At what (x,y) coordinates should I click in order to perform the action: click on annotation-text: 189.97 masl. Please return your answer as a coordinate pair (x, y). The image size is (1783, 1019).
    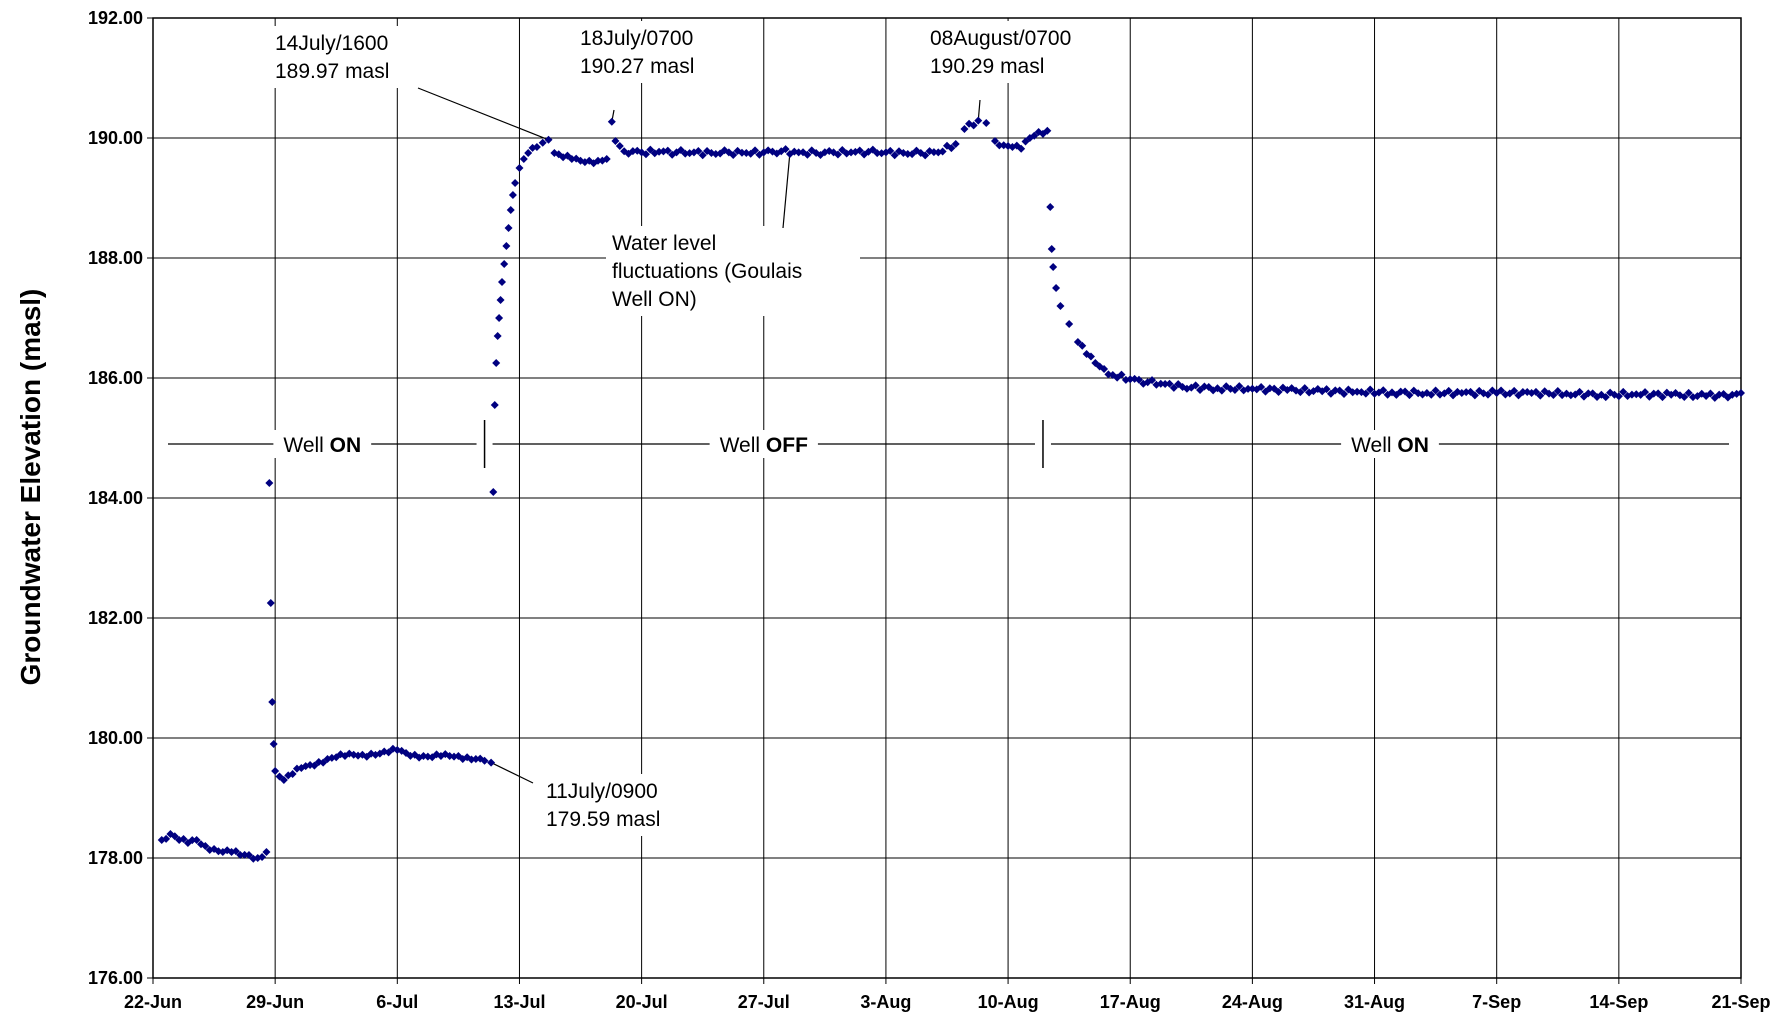
    Looking at the image, I should click on (332, 71).